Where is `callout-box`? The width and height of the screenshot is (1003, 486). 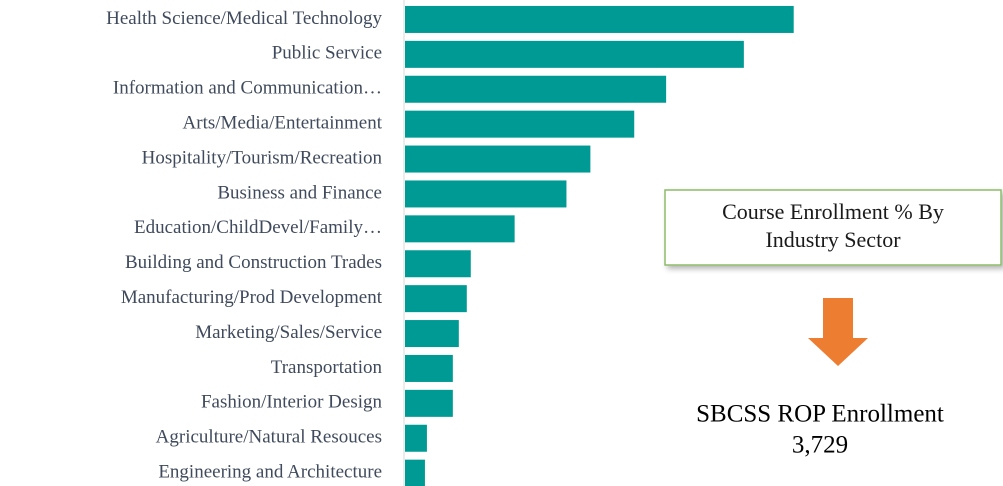
callout-box is located at coordinates (833, 227).